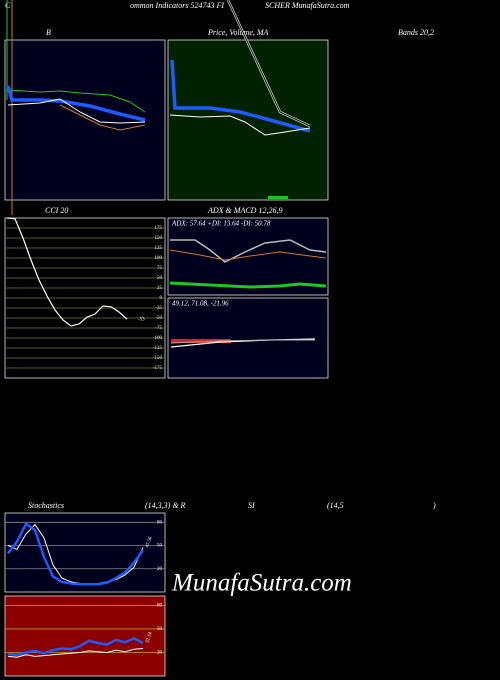  Describe the element at coordinates (158, 318) in the screenshot. I see `y-tick-label: -50` at that location.